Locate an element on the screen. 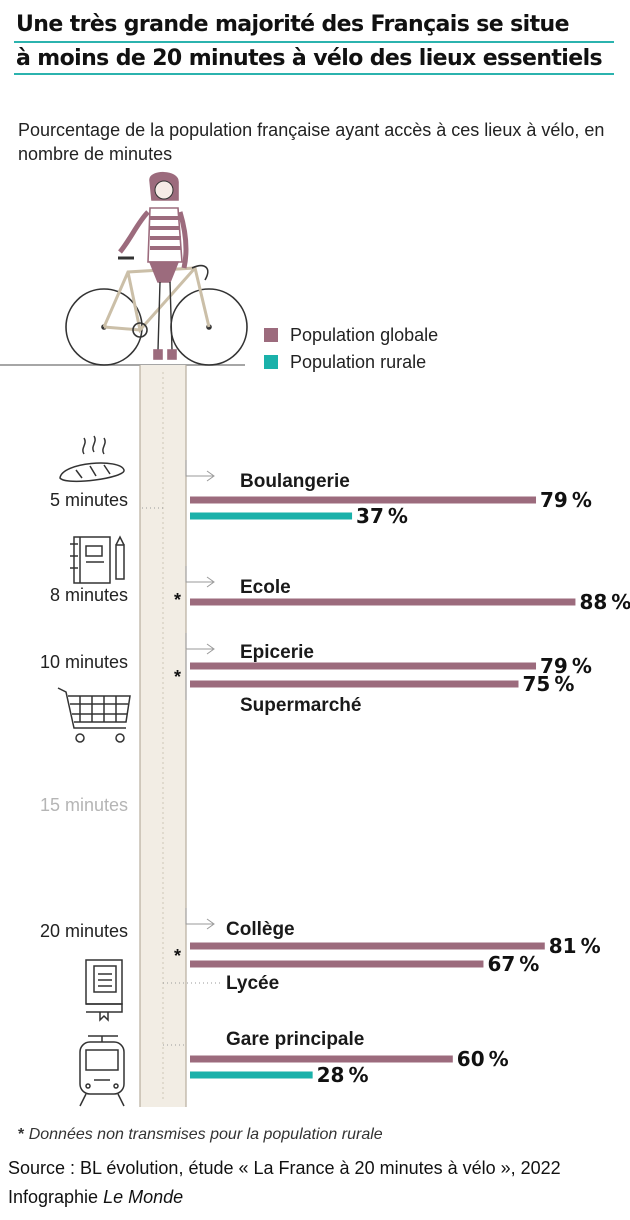 The width and height of the screenshot is (630, 1220). book-icon is located at coordinates (104, 990).